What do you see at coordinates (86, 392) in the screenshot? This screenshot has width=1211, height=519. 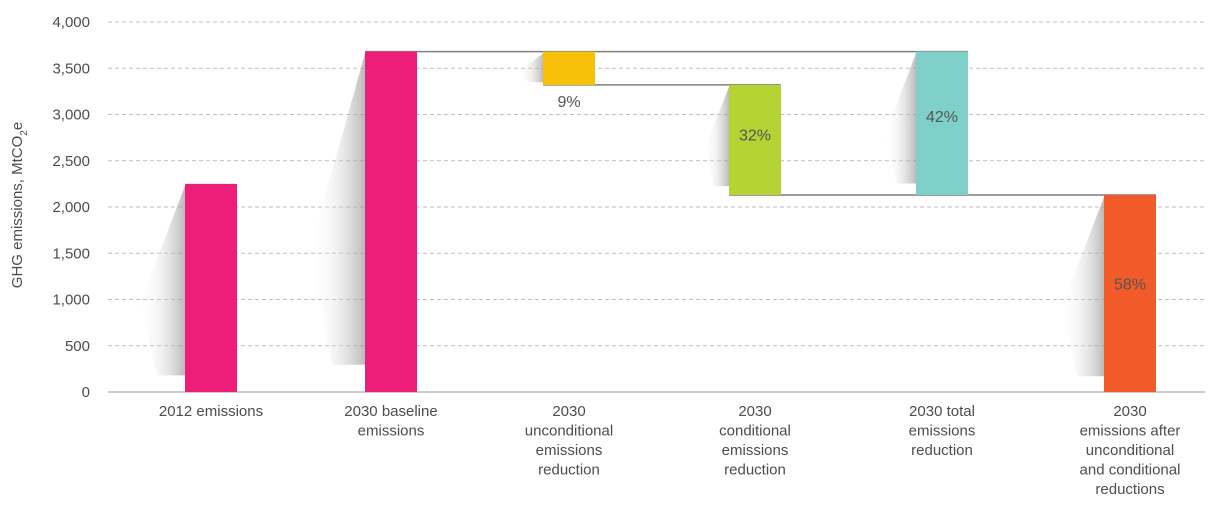 I see `y-tick-label: 0` at bounding box center [86, 392].